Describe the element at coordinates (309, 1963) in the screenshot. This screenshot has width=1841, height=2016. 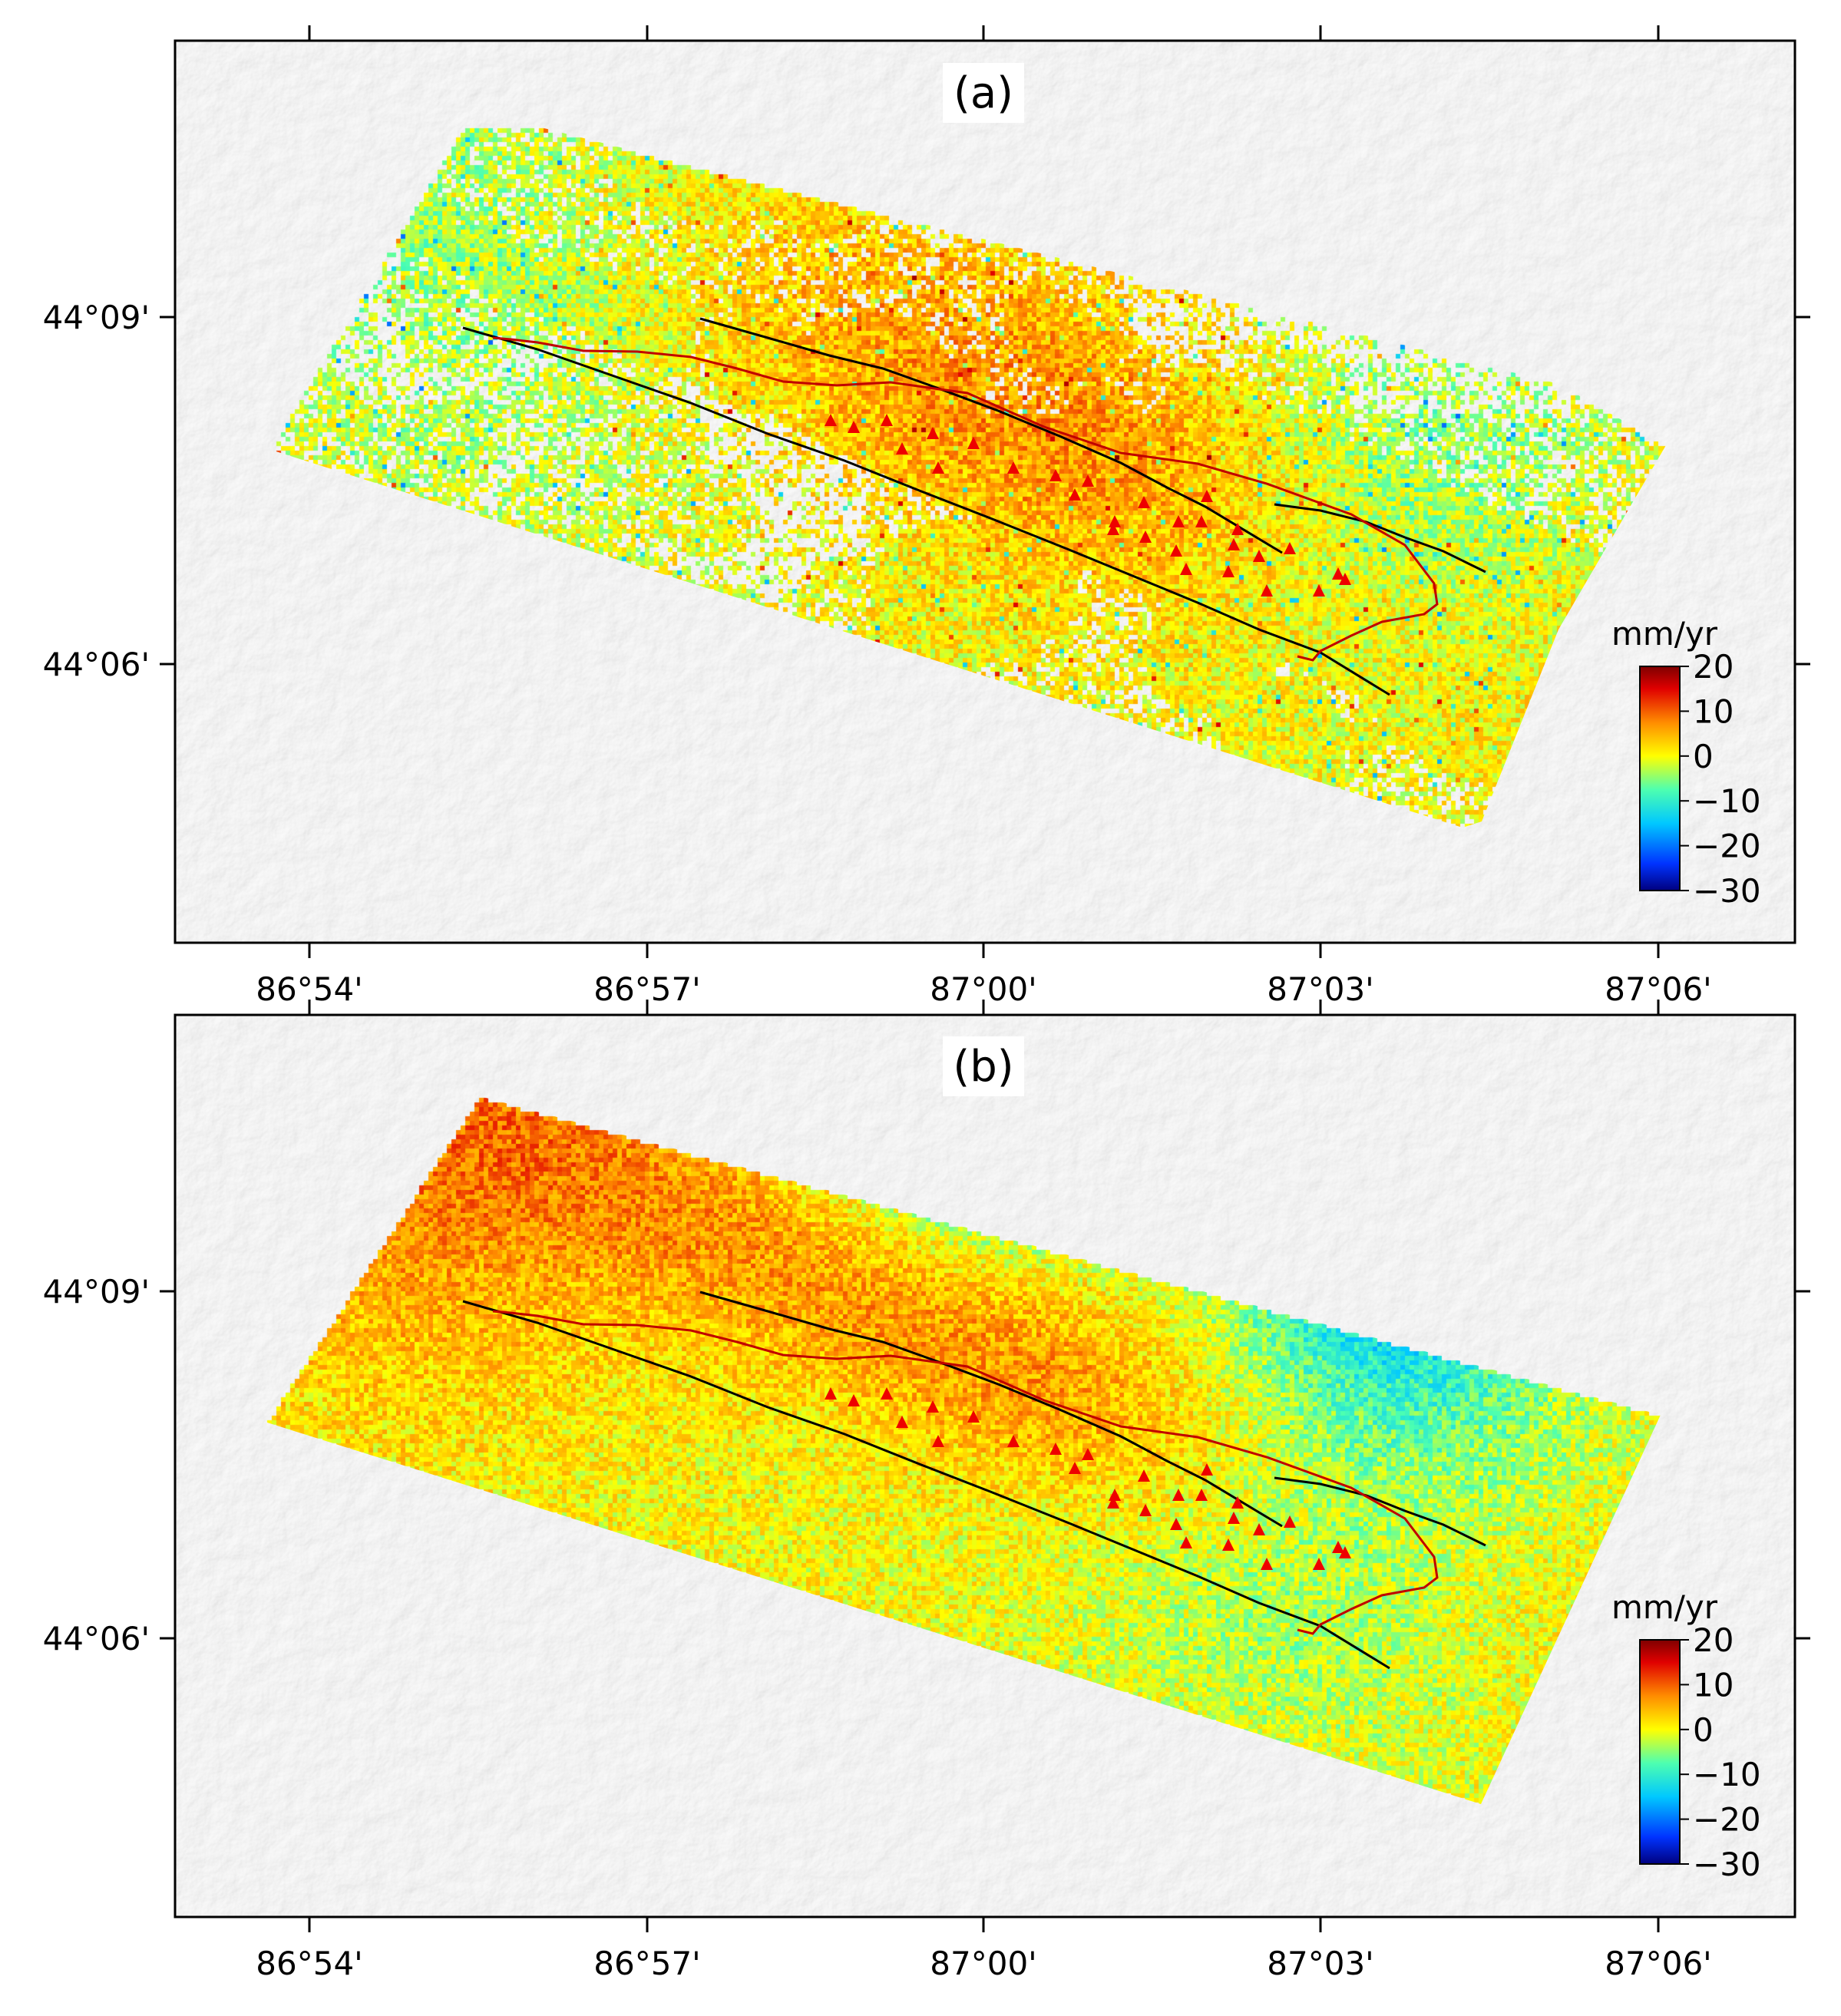
I see `x-tick-label: 86°54'` at that location.